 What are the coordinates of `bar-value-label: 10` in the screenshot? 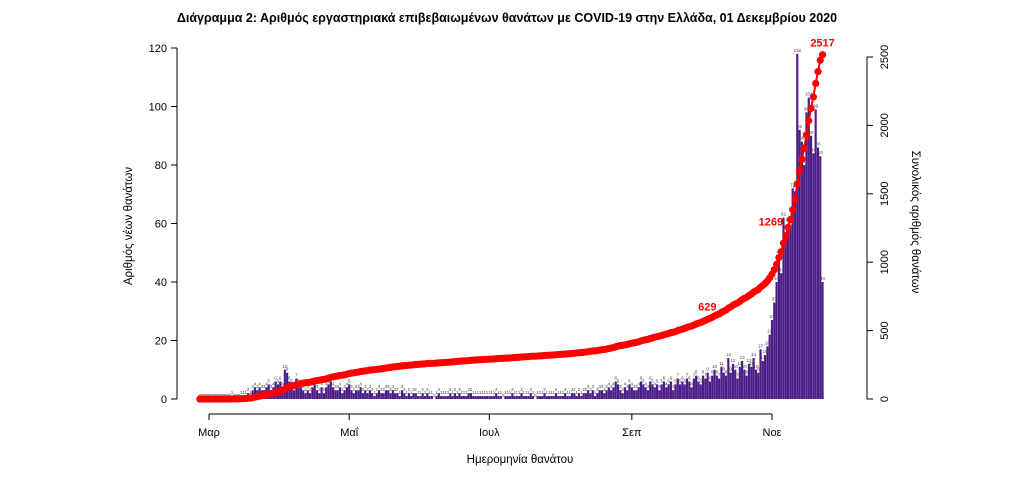 It's located at (715, 366).